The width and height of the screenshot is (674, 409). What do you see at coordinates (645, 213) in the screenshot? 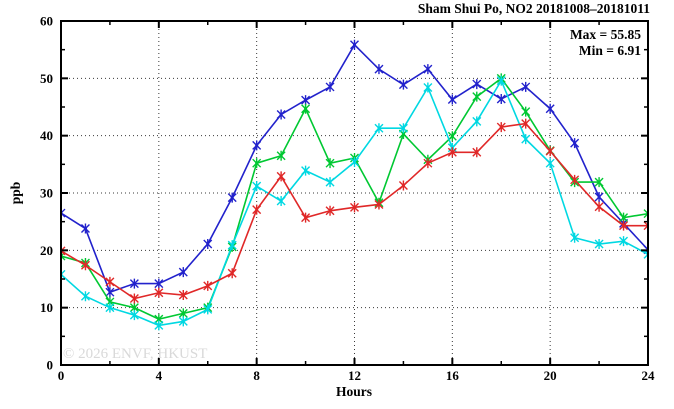
I see `green-marker` at bounding box center [645, 213].